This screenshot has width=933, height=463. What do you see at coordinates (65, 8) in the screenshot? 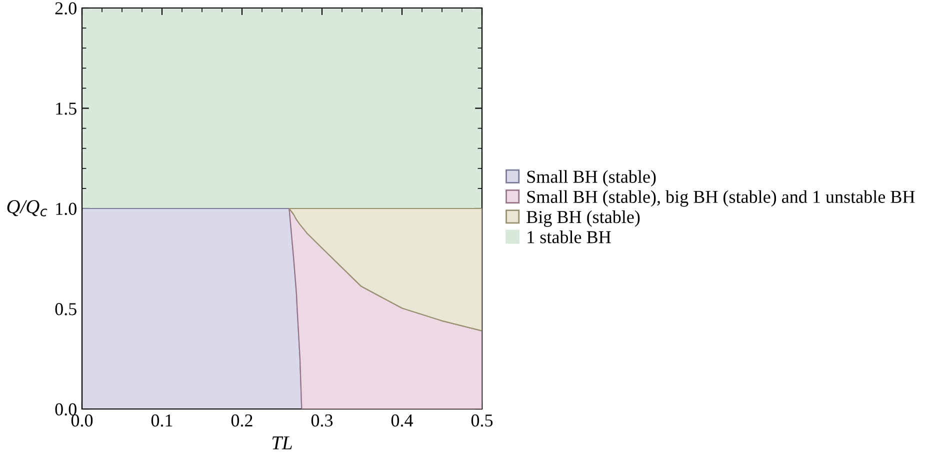
I see `y-tick-label: 2.0` at bounding box center [65, 8].